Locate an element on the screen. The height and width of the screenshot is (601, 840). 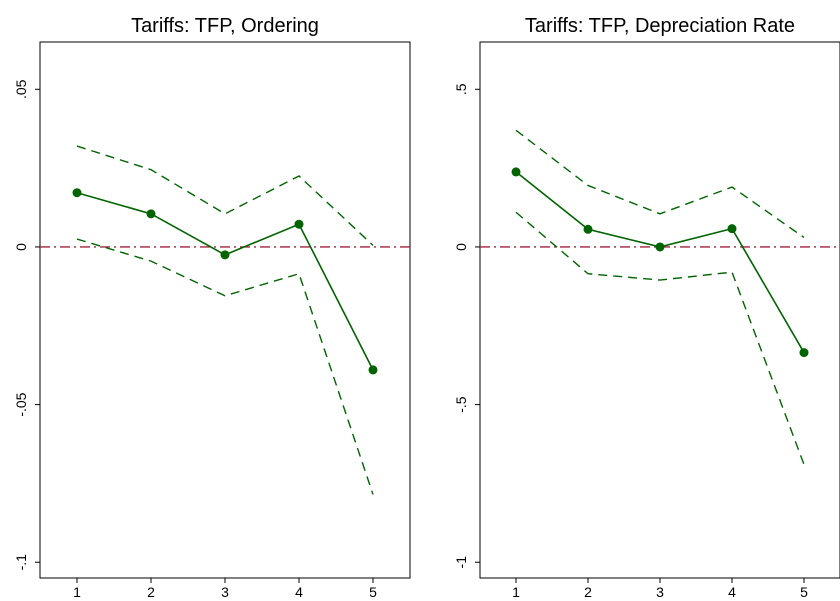
y-tick-label: -.05 is located at coordinates (21, 404).